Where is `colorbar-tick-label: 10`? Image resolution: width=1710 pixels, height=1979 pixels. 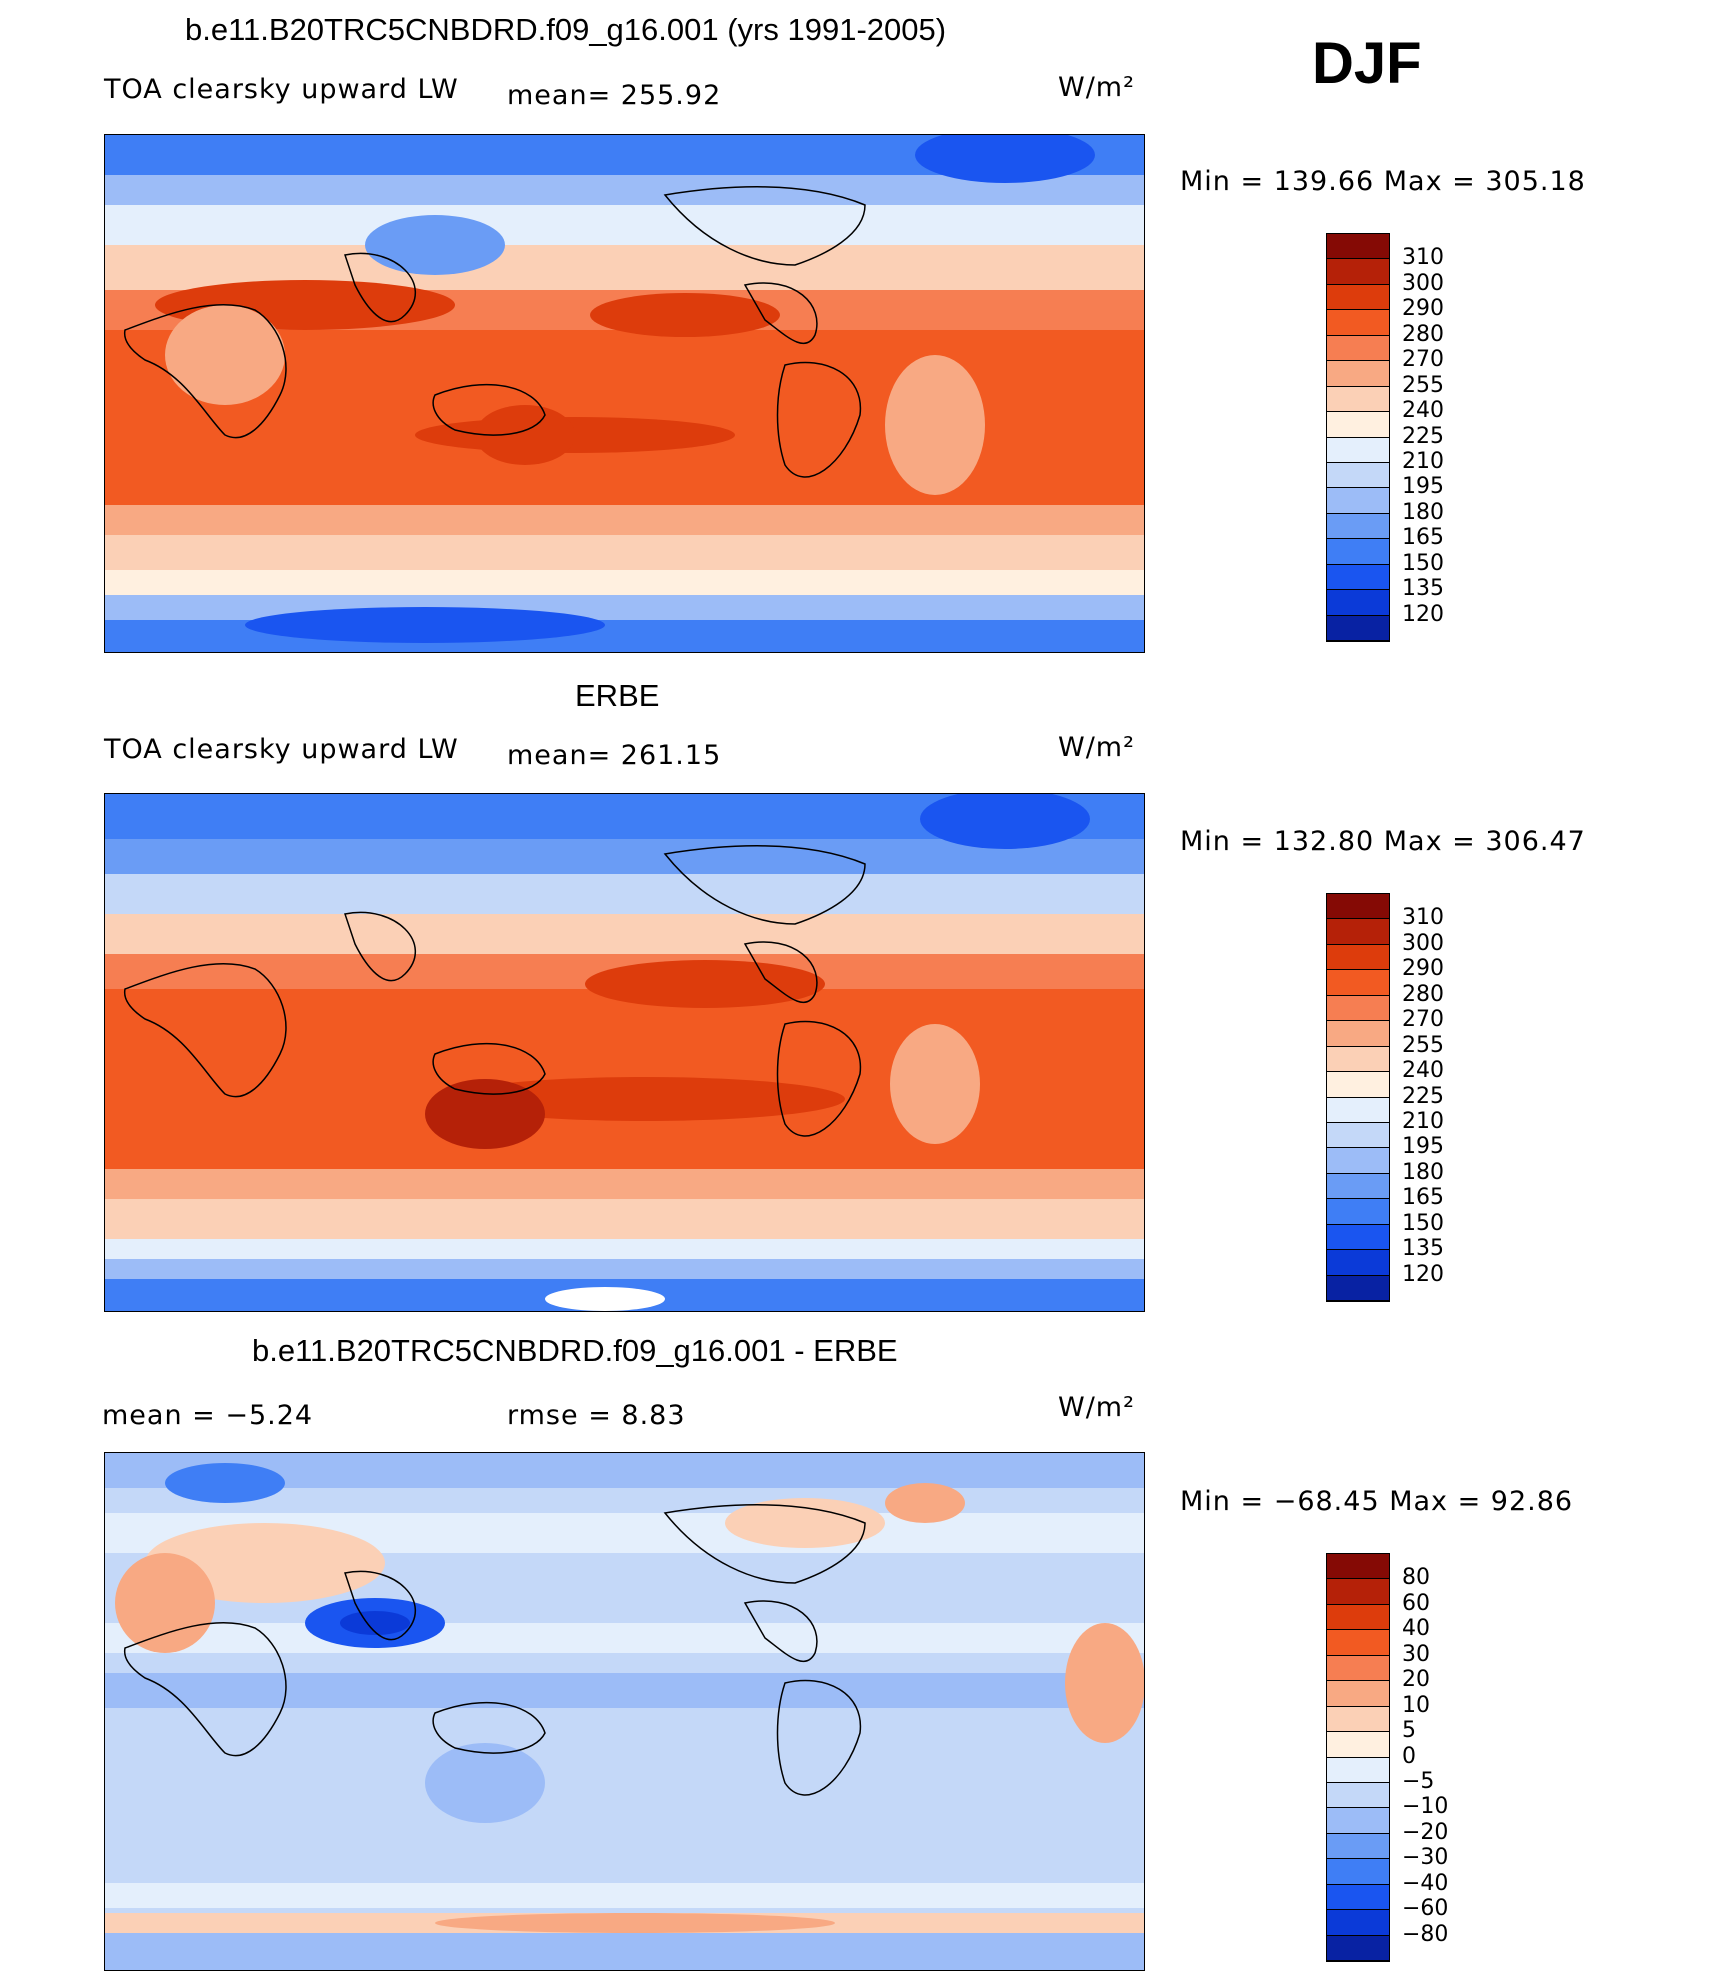 colorbar-tick-label: 10 is located at coordinates (1416, 1705).